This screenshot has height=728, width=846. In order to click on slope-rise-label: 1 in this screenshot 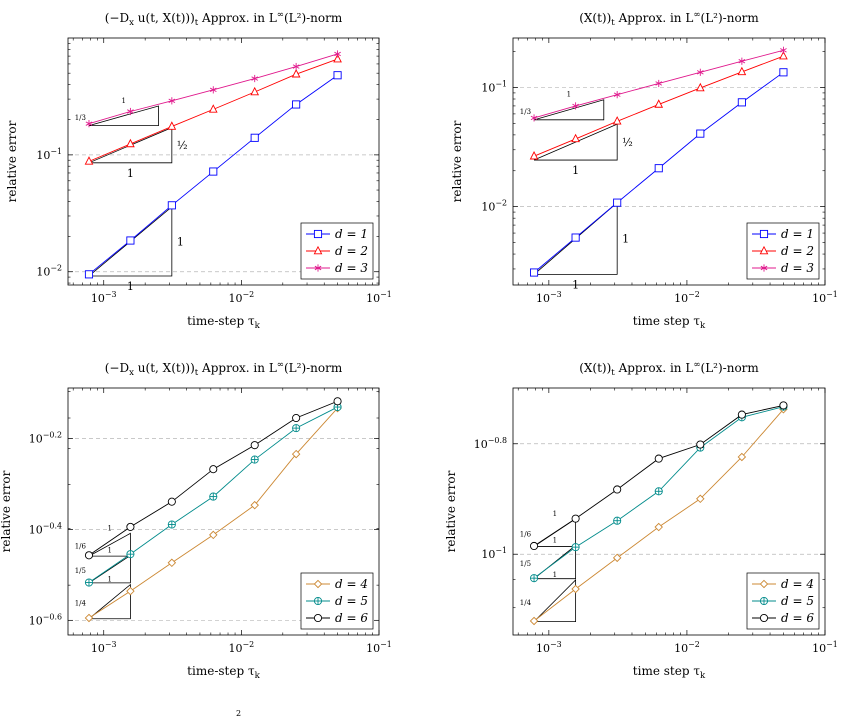, I will do `click(180, 241)`.